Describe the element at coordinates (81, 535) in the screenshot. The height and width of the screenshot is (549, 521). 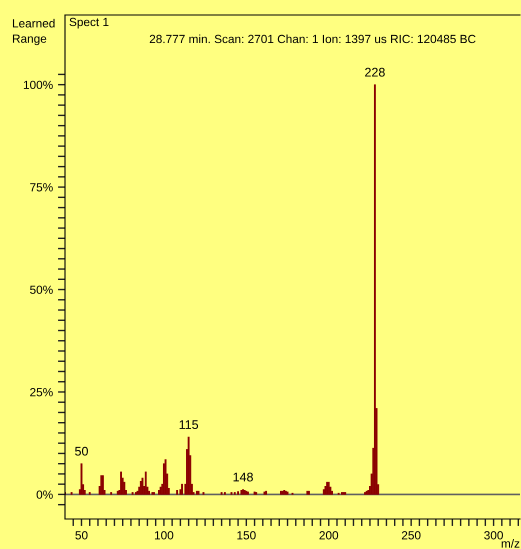
I see `x-tick-label: 50` at that location.